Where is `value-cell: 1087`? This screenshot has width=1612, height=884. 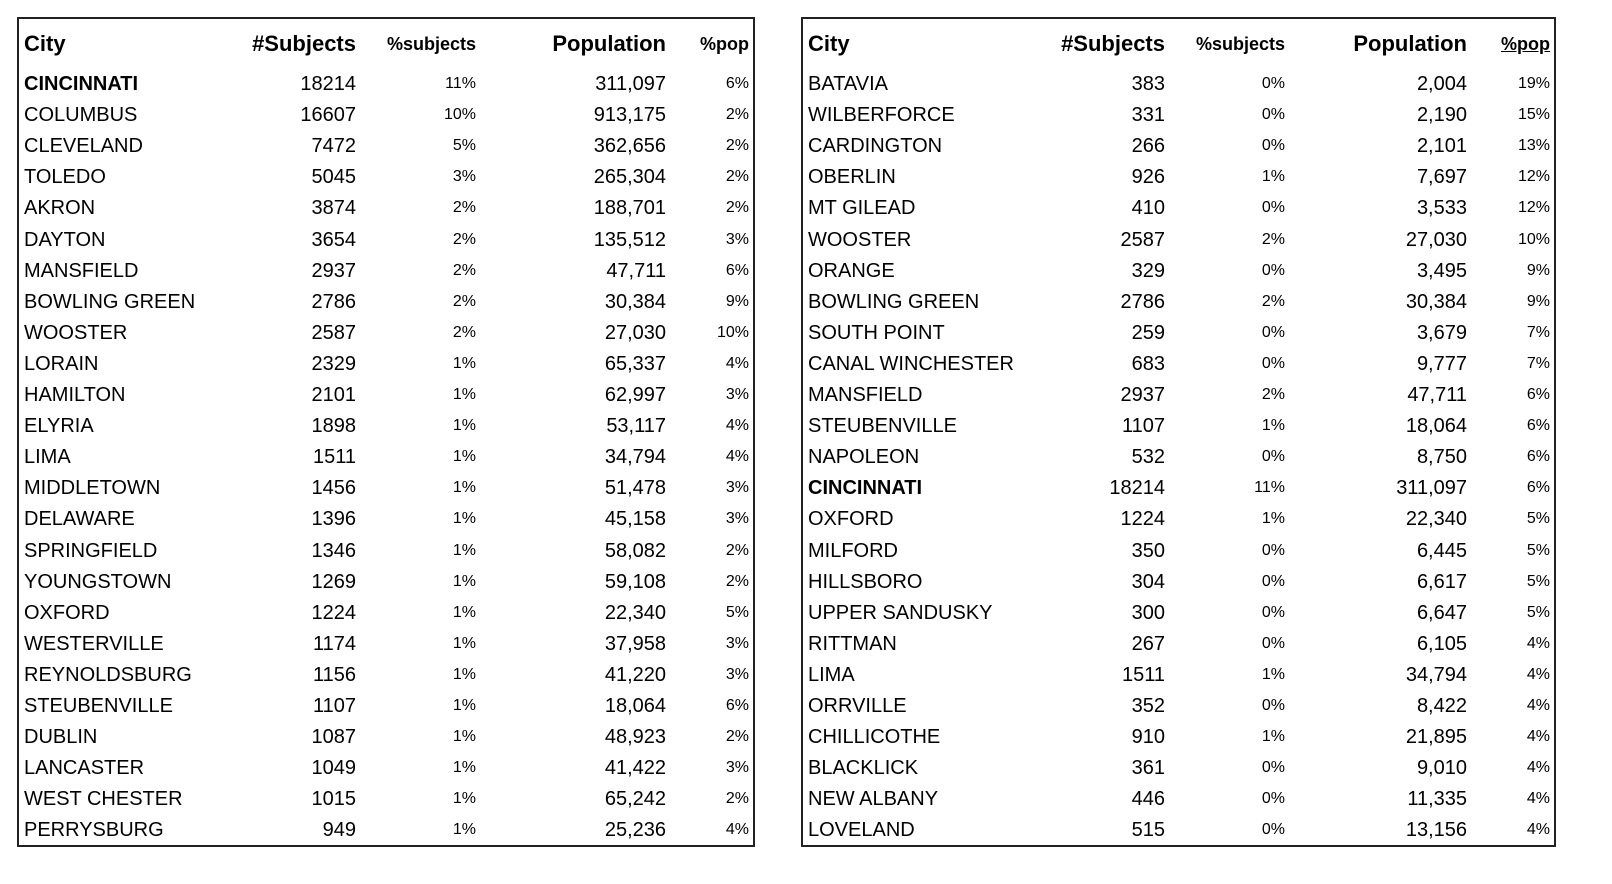
value-cell: 1087 is located at coordinates (334, 737).